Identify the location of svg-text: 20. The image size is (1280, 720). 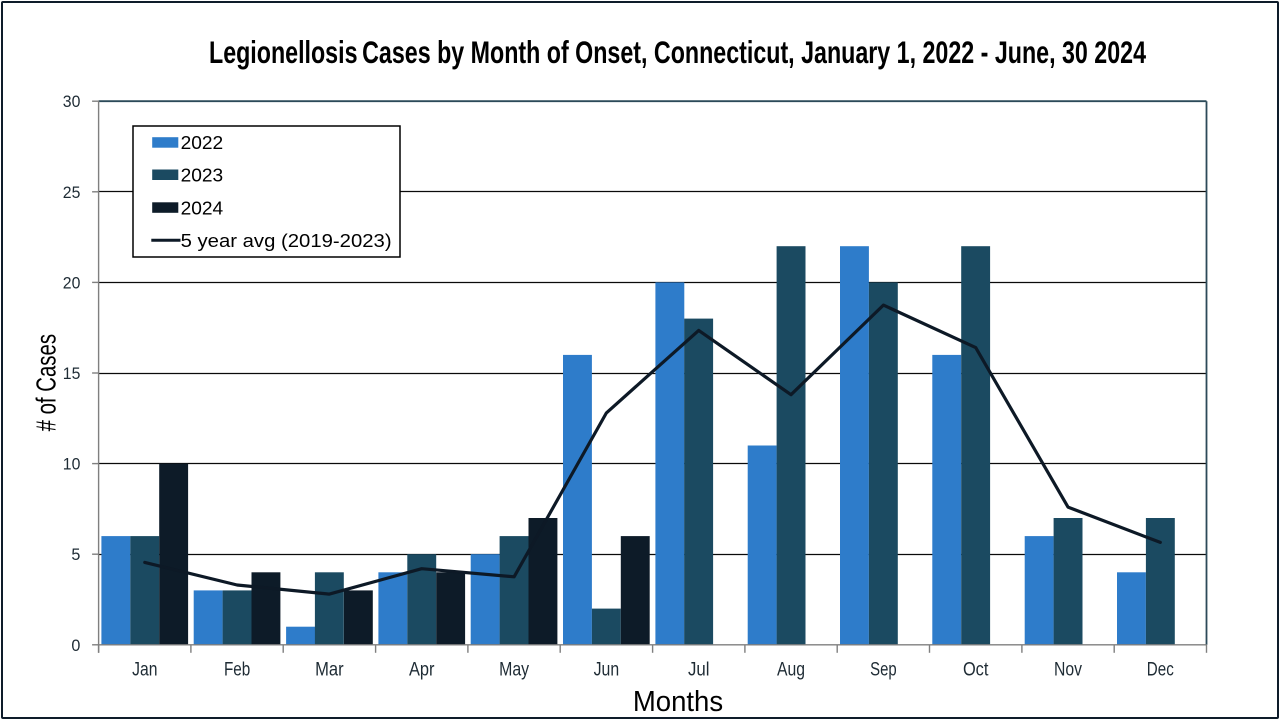
(72, 282).